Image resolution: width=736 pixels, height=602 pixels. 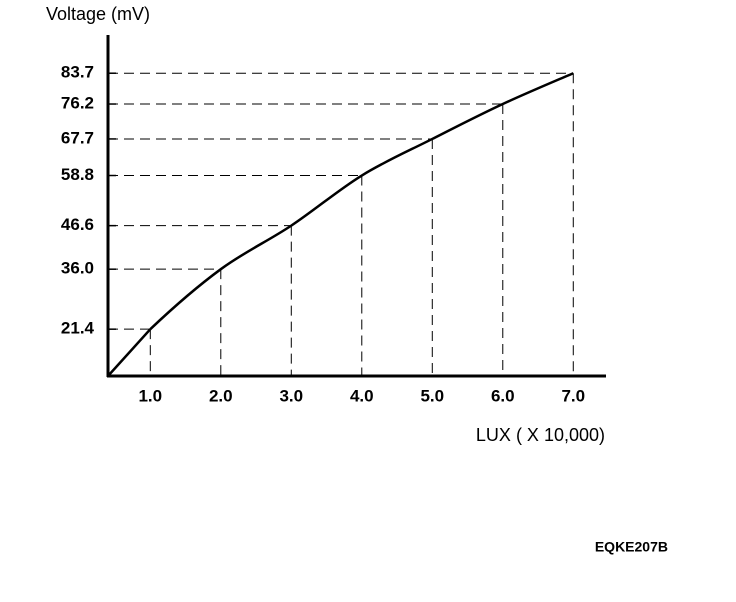 I want to click on y-tick-label: 58.8, so click(x=77, y=174).